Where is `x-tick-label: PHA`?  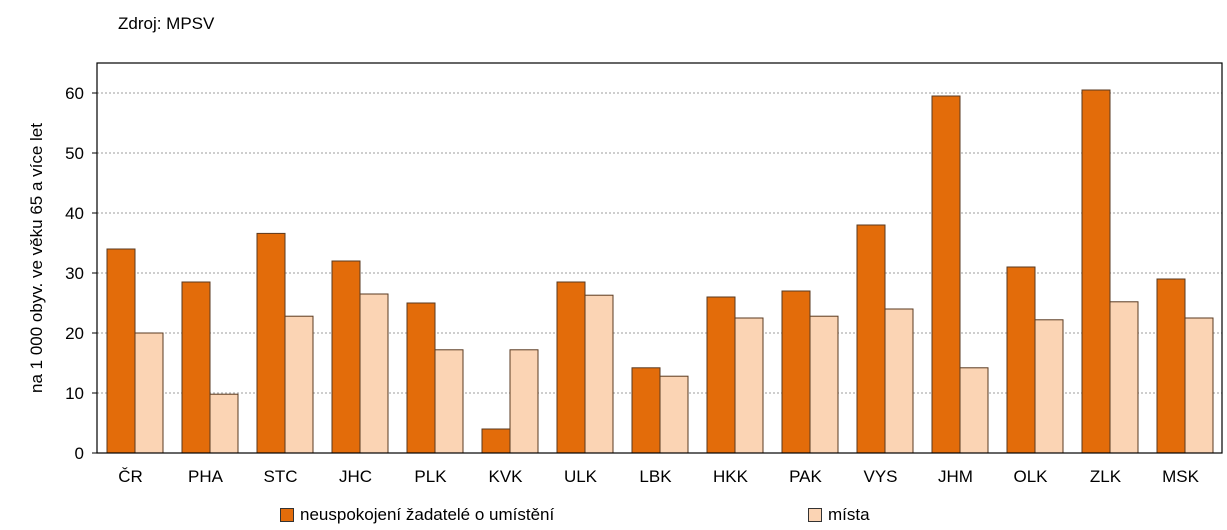
x-tick-label: PHA is located at coordinates (206, 476).